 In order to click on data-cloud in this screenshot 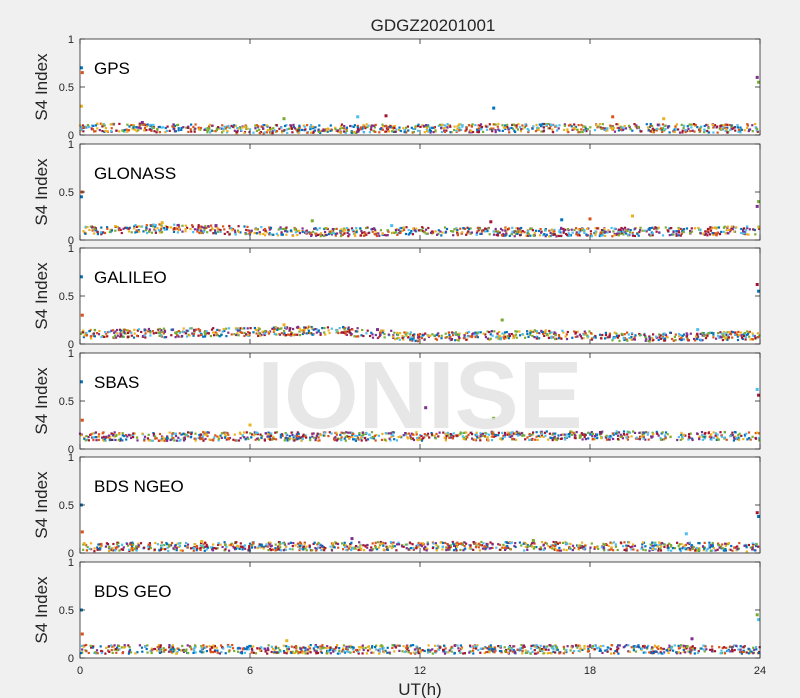, I will do `click(421, 546)`.